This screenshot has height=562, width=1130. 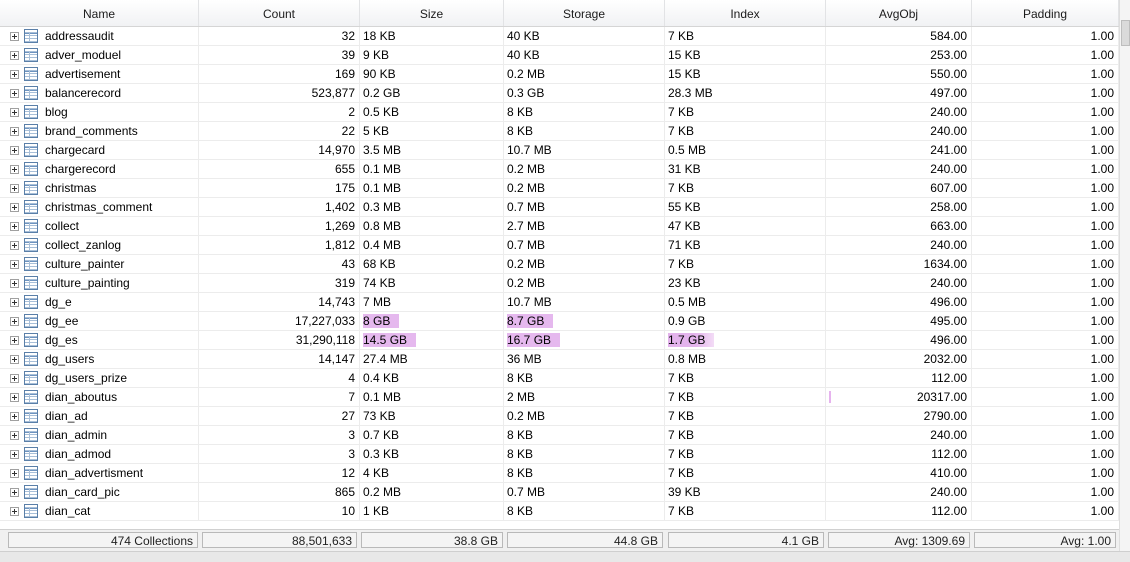 I want to click on size-value: 0.2 MB, so click(x=382, y=492).